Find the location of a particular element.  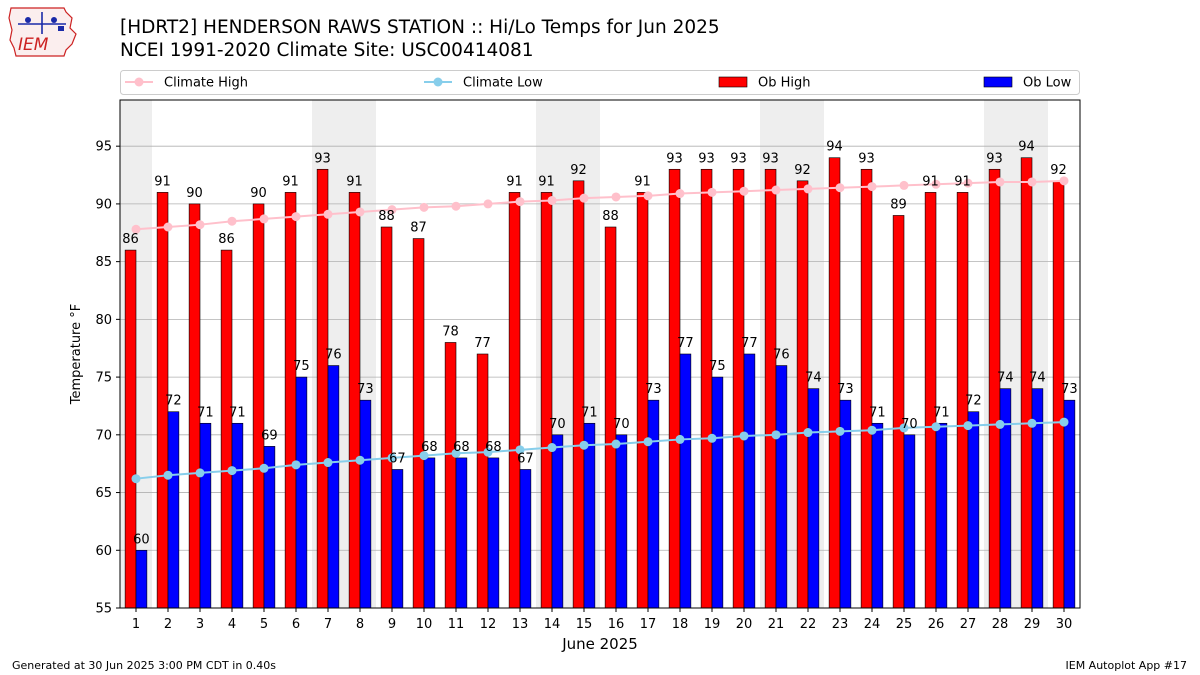

legend-swatch-marker is located at coordinates (139, 82).